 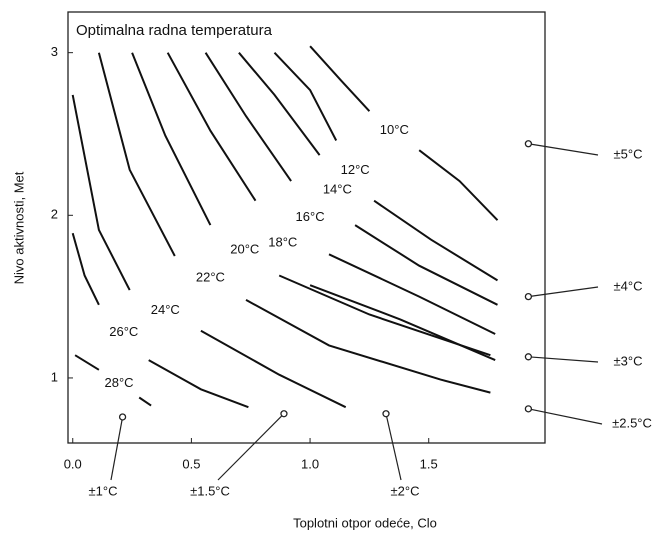 What do you see at coordinates (123, 331) in the screenshot?
I see `contour-label: 26°C` at bounding box center [123, 331].